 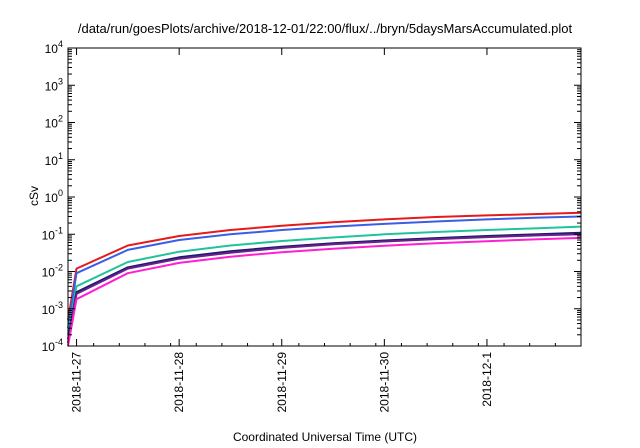 I want to click on y-tick-label-exponent: 3, so click(x=60, y=81).